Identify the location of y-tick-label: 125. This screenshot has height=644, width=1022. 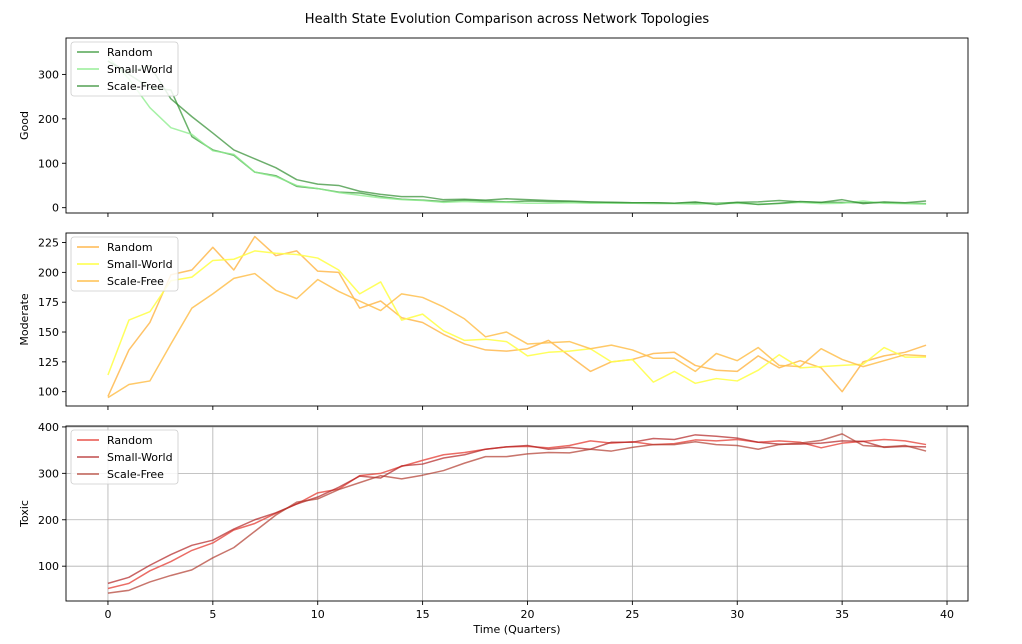
(48, 362).